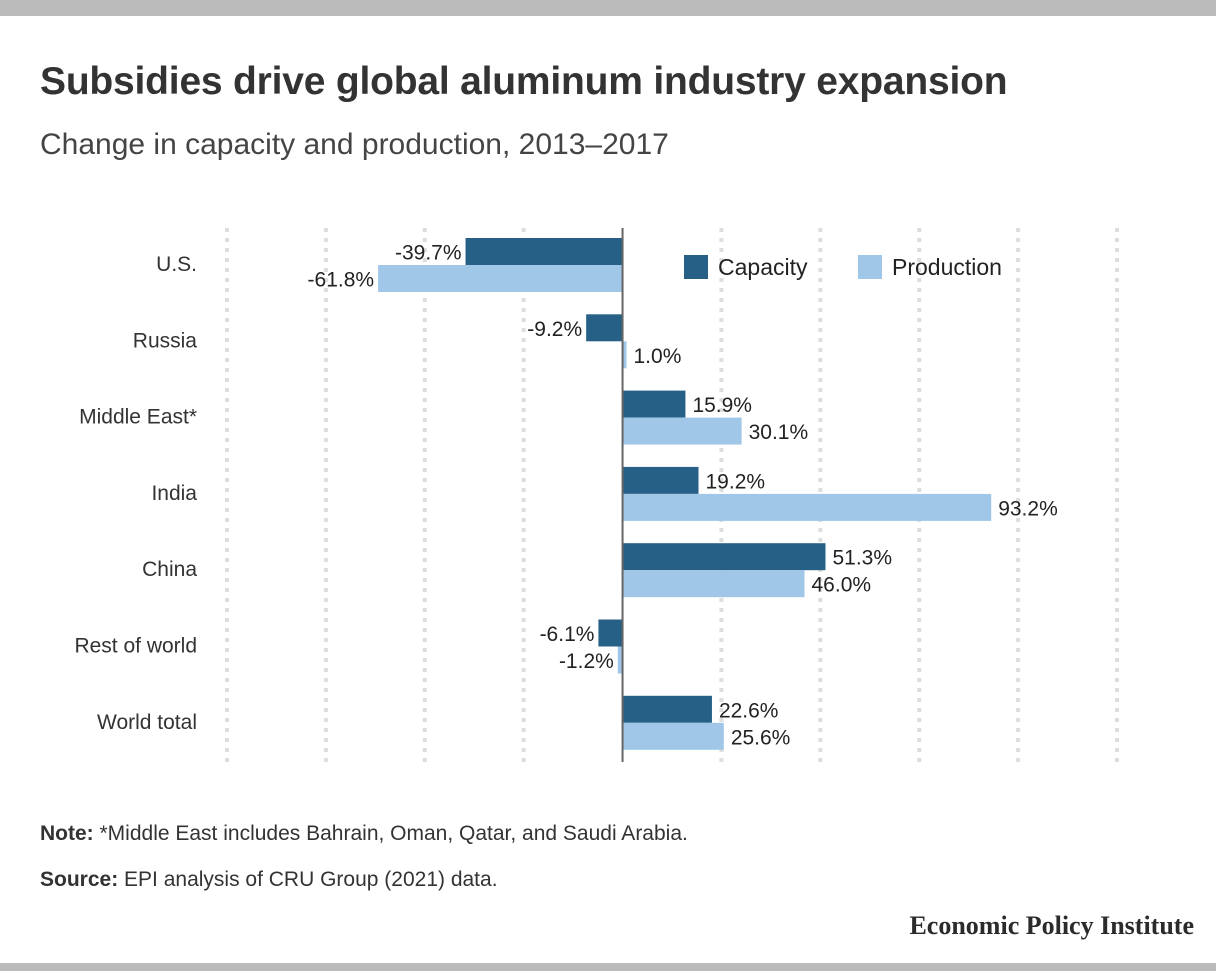 This screenshot has width=1216, height=971. Describe the element at coordinates (696, 267) in the screenshot. I see `legend-swatch-capacity` at that location.